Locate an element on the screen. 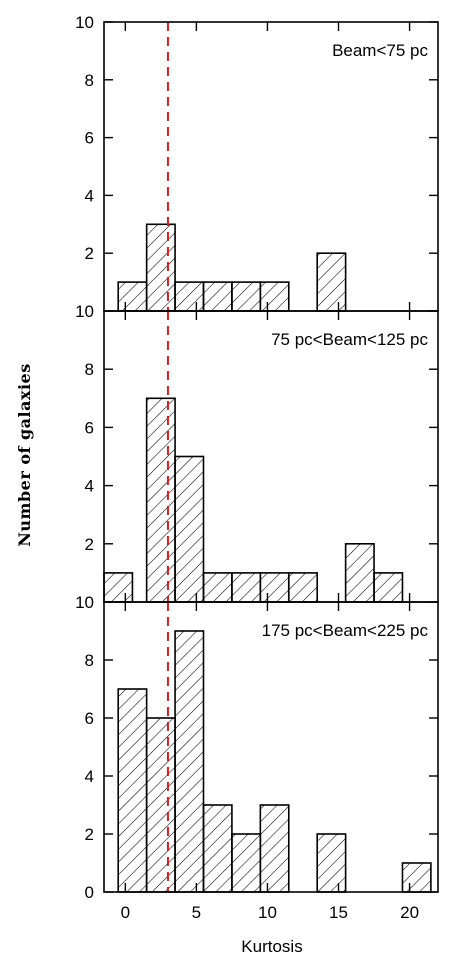 The image size is (460, 973). panel-label: 75 pc<Beam<125 pc is located at coordinates (349, 339).